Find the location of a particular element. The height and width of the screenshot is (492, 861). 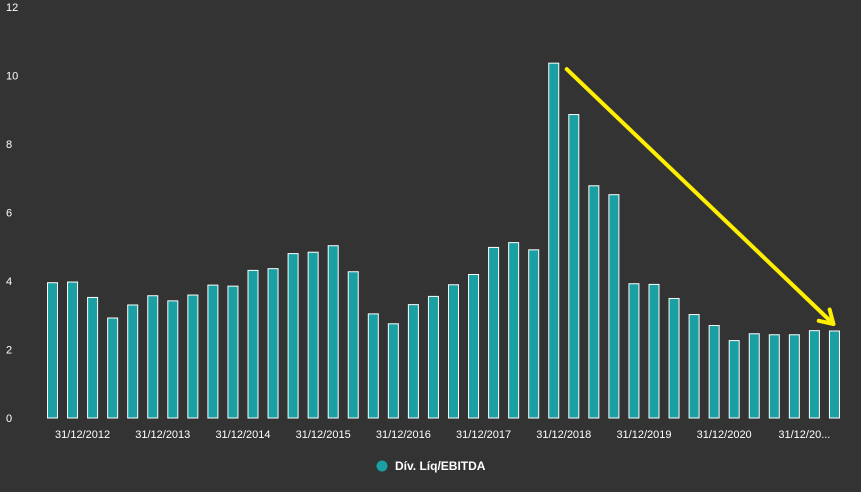

x-tick-label: 31/12/2014 is located at coordinates (242, 435).